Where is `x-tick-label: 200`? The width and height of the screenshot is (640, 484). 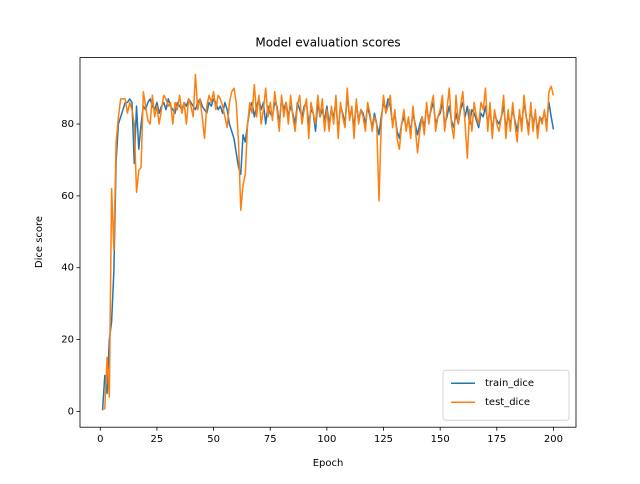
x-tick-label: 200 is located at coordinates (553, 439).